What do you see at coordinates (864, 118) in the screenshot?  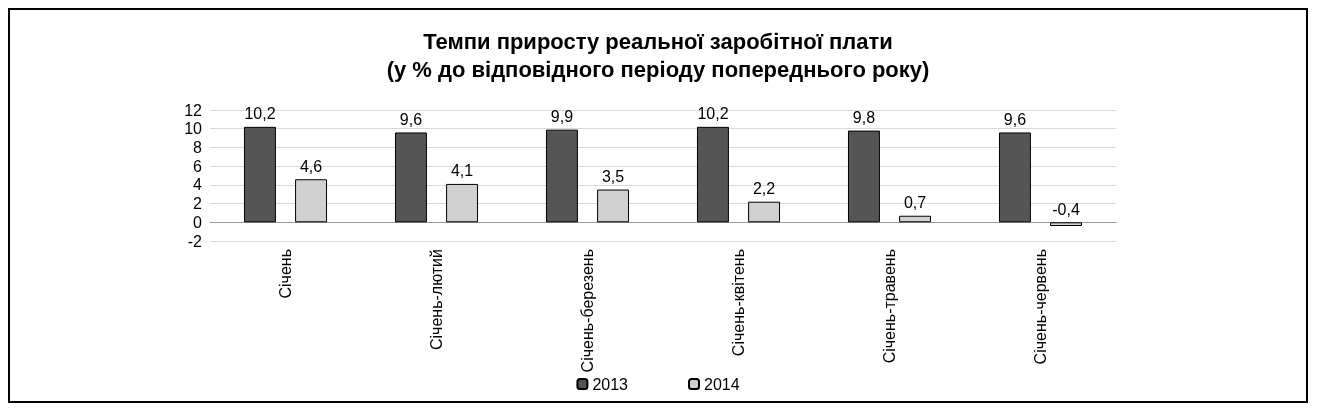 I see `data-label: 9,8` at bounding box center [864, 118].